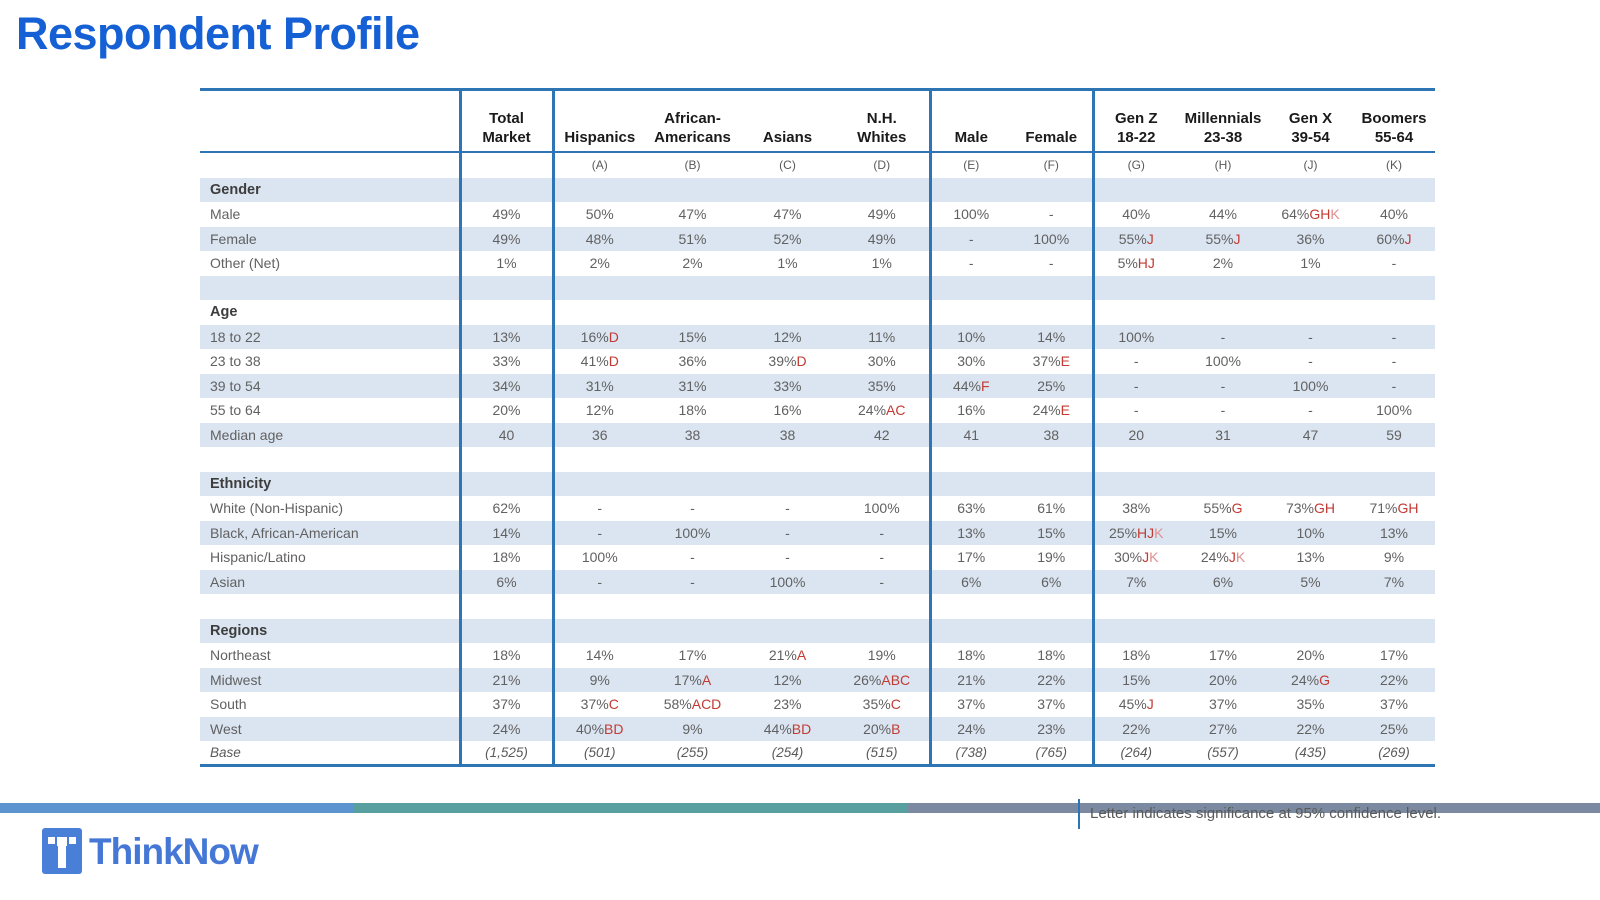  I want to click on cell-african_americans: 15%, so click(692, 337).